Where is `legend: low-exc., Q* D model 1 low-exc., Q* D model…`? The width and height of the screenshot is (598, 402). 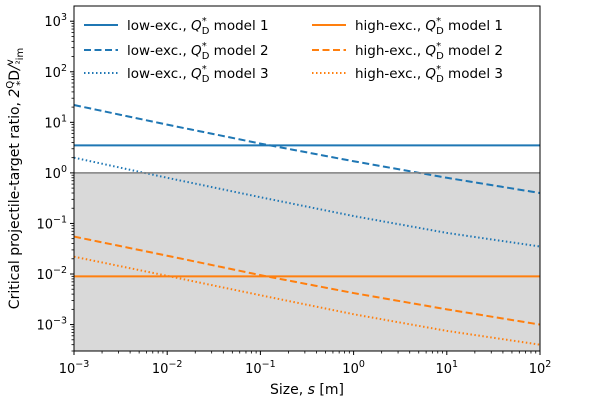
legend: low-exc., Q* D model 1 low-exc., Q* D model… is located at coordinates (293, 50).